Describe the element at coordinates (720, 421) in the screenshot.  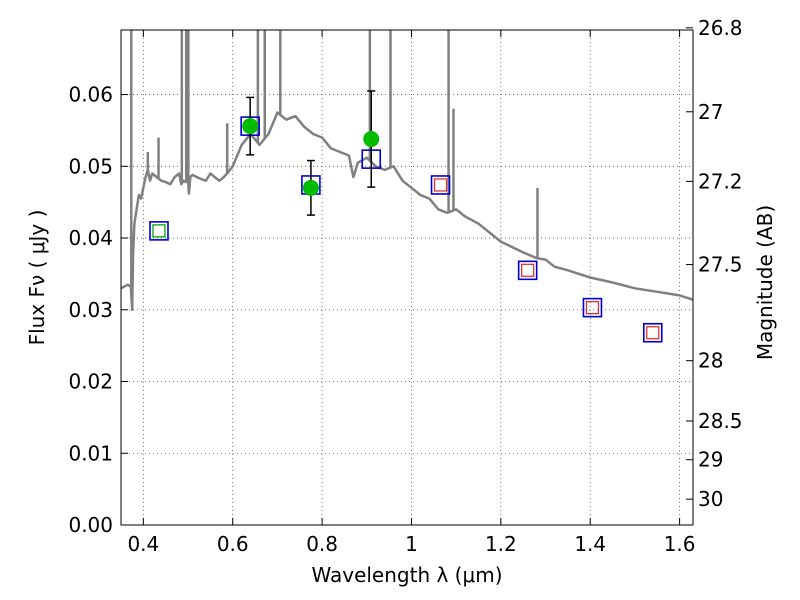
I see `right-tick-label: 28.5` at that location.